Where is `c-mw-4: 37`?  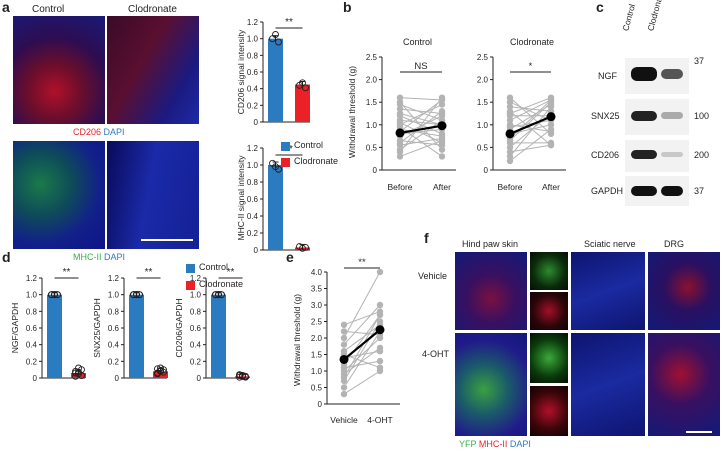 c-mw-4: 37 is located at coordinates (699, 191).